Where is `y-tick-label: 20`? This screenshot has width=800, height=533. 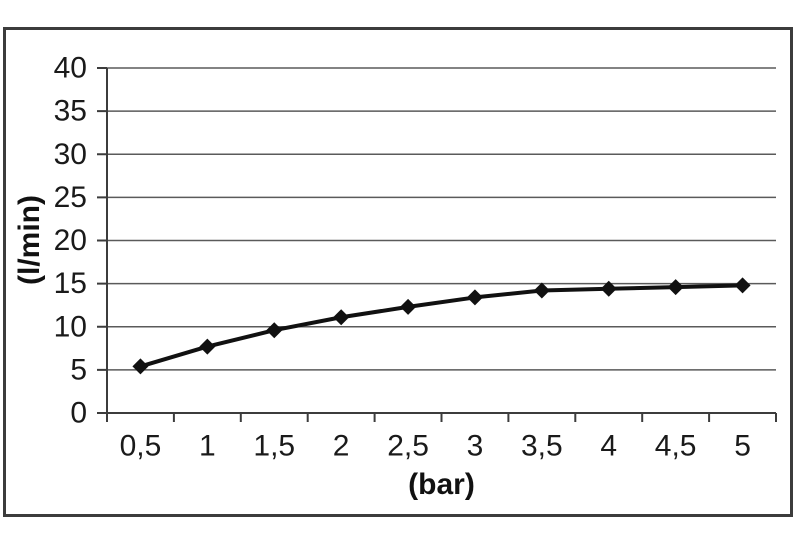
y-tick-label: 20 is located at coordinates (70, 240).